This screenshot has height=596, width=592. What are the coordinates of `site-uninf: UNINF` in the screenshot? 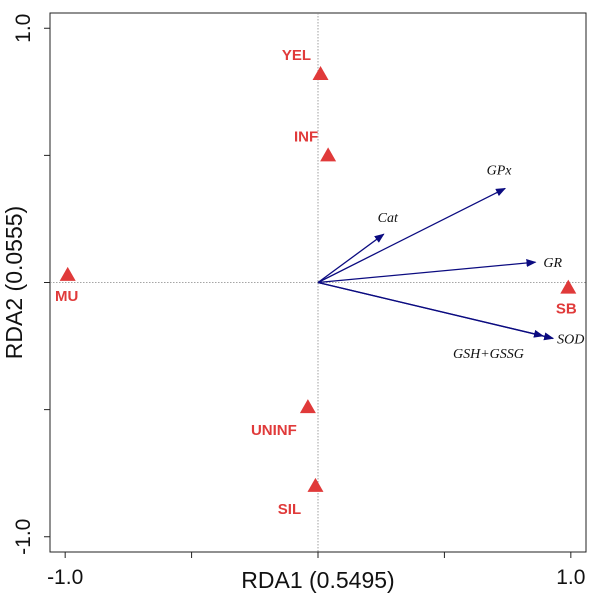 It's located at (283, 419).